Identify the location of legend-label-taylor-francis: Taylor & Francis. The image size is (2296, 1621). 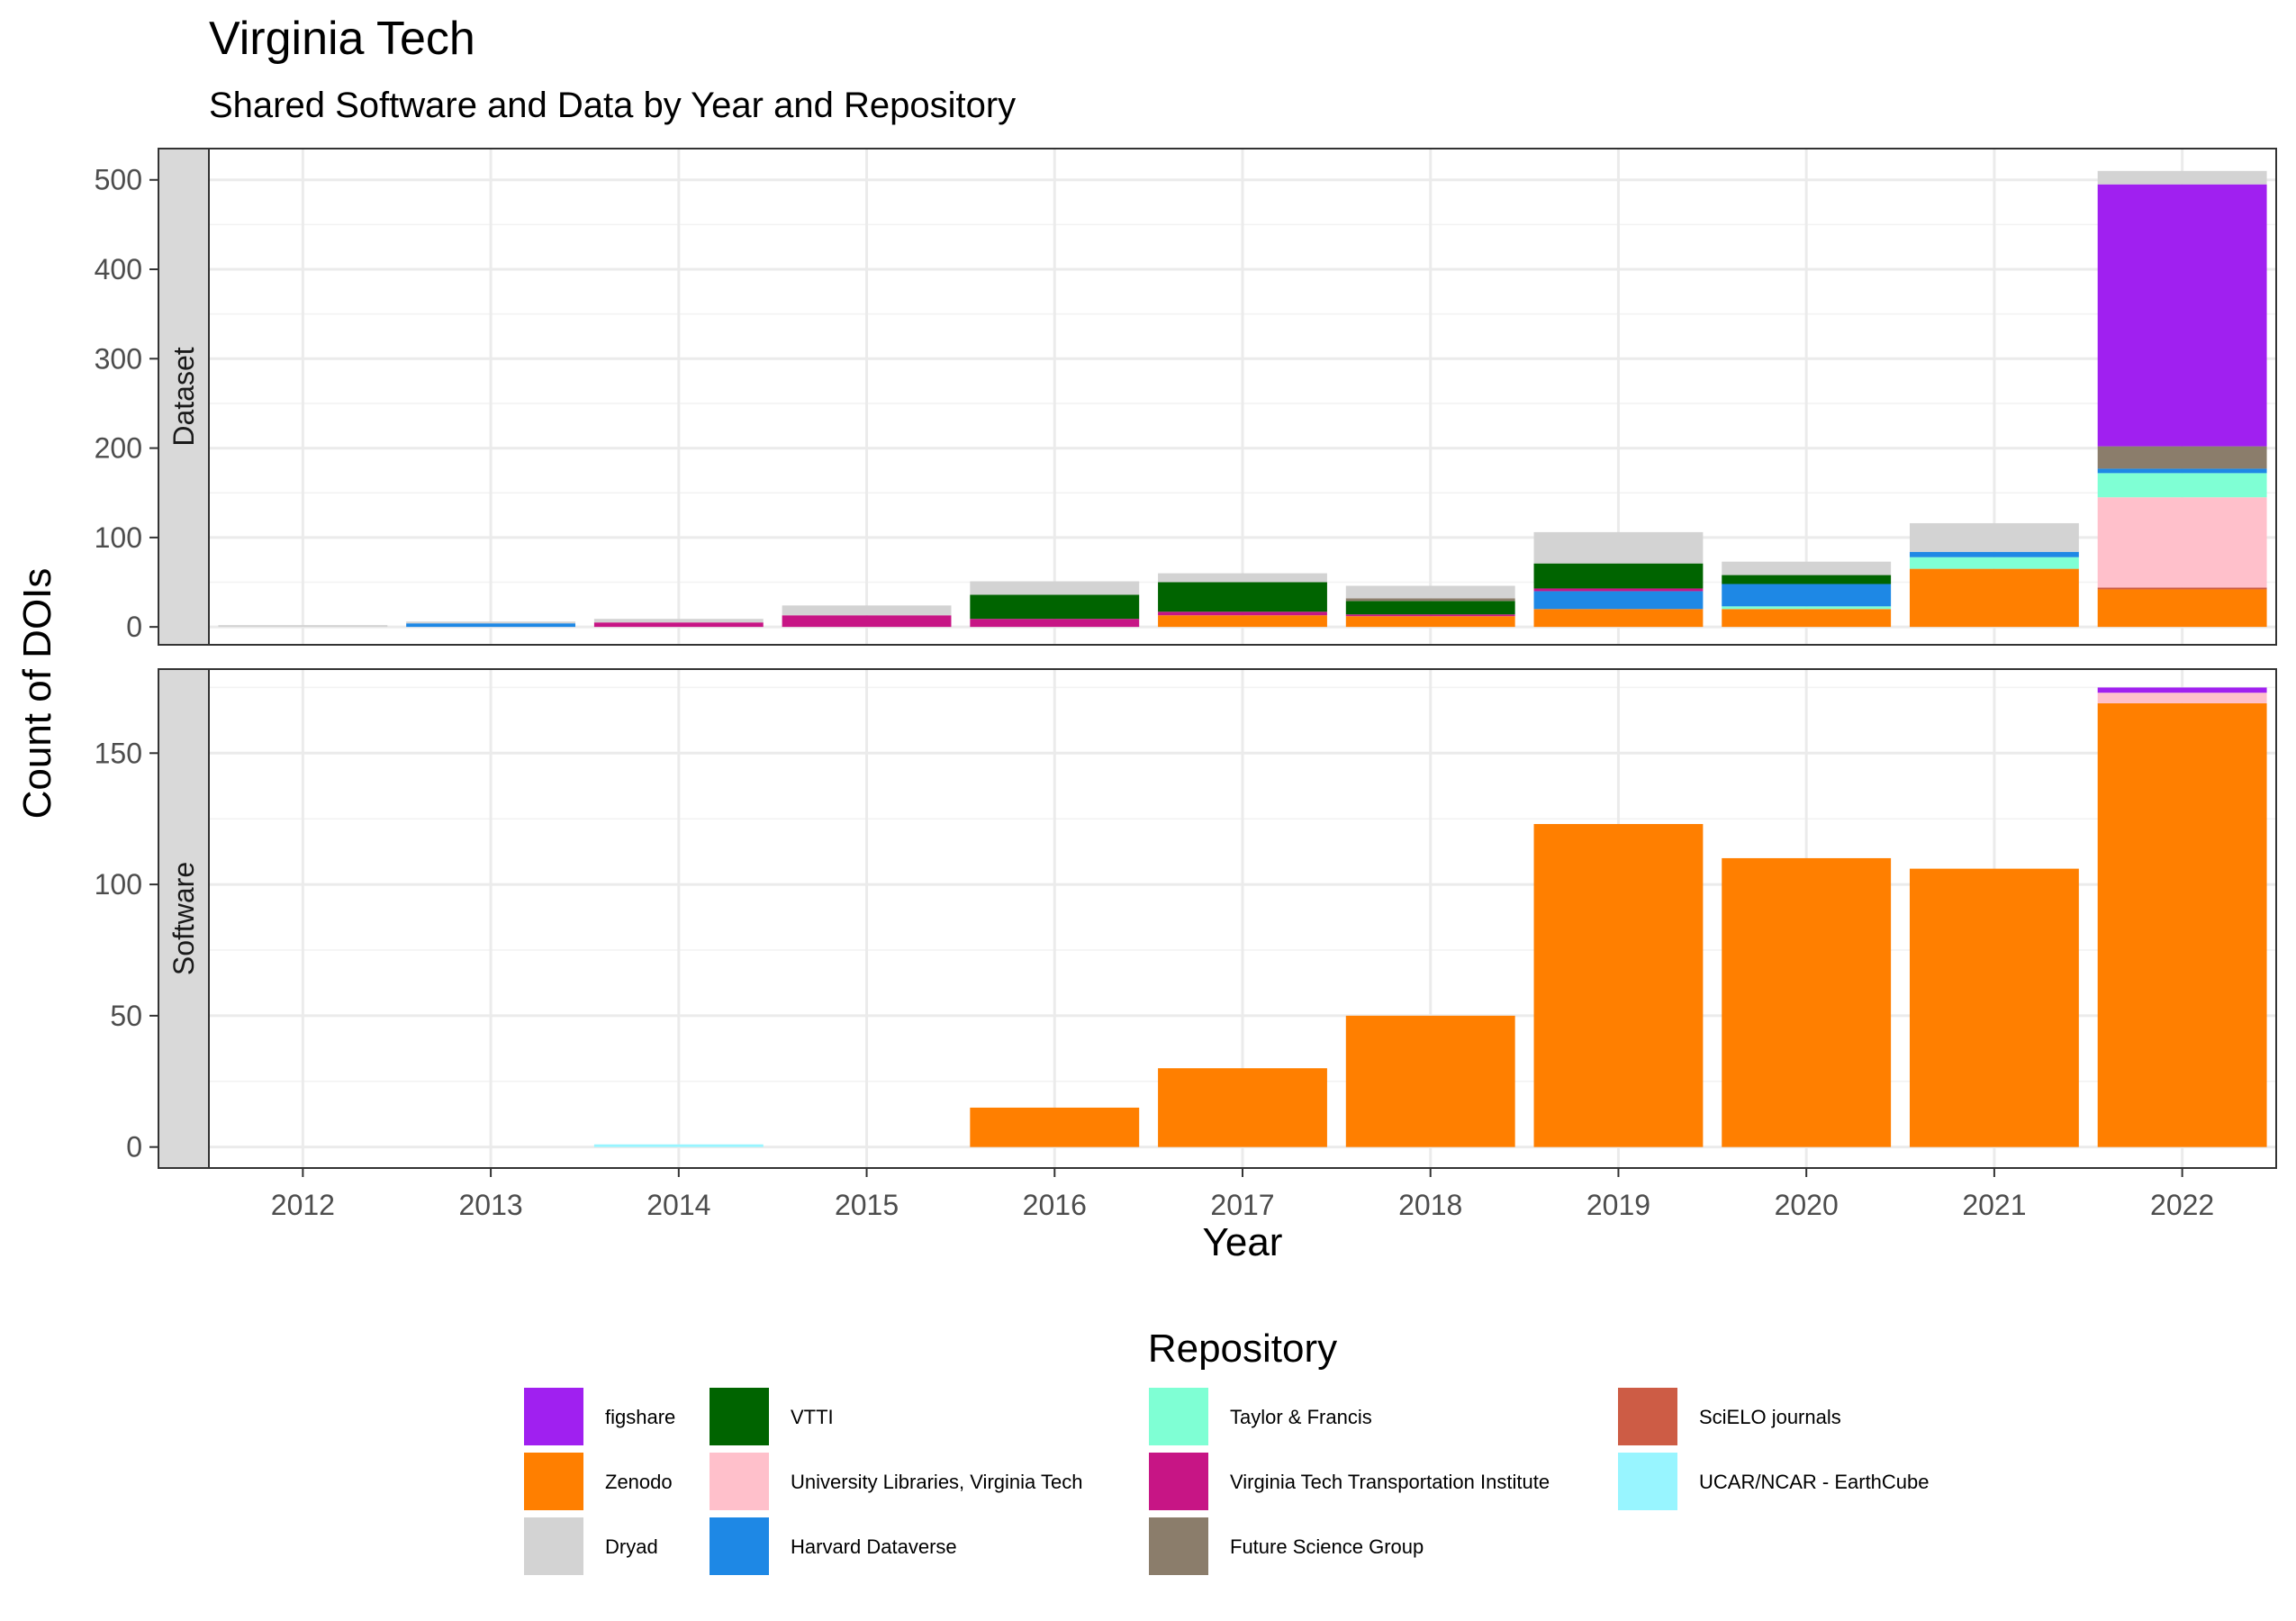
(1301, 1417).